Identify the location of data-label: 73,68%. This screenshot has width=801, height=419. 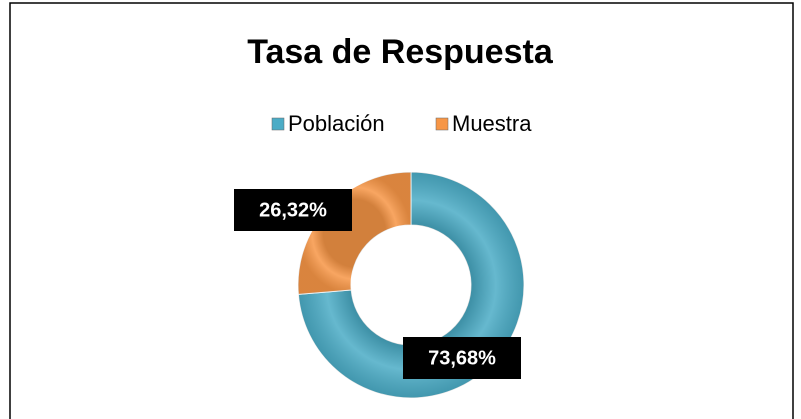
(462, 358).